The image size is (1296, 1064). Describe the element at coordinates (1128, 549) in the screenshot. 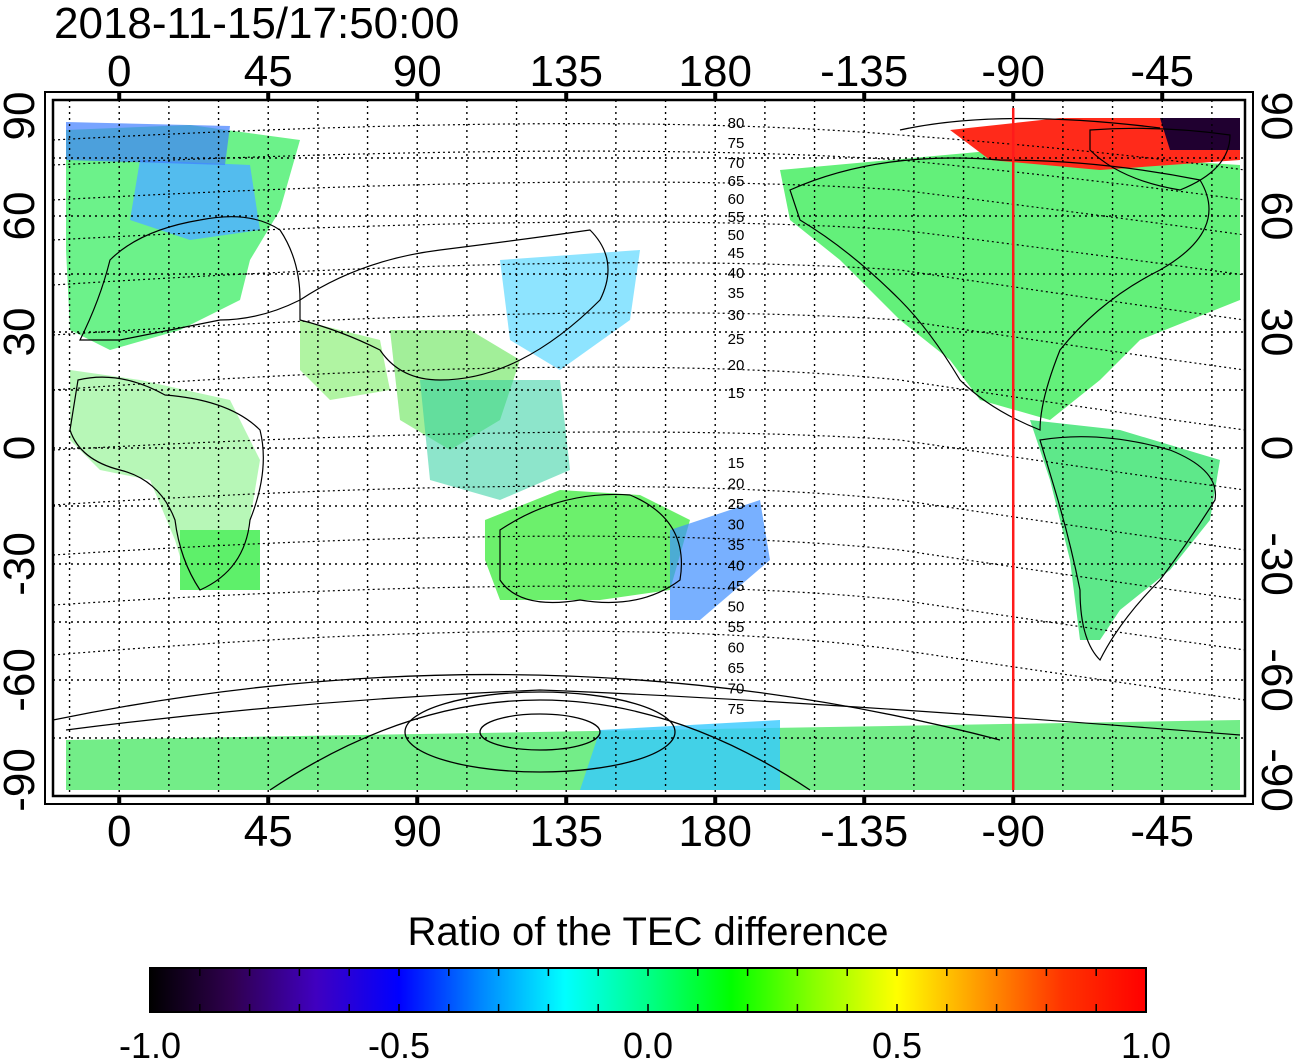

I see `coast-south-america` at that location.